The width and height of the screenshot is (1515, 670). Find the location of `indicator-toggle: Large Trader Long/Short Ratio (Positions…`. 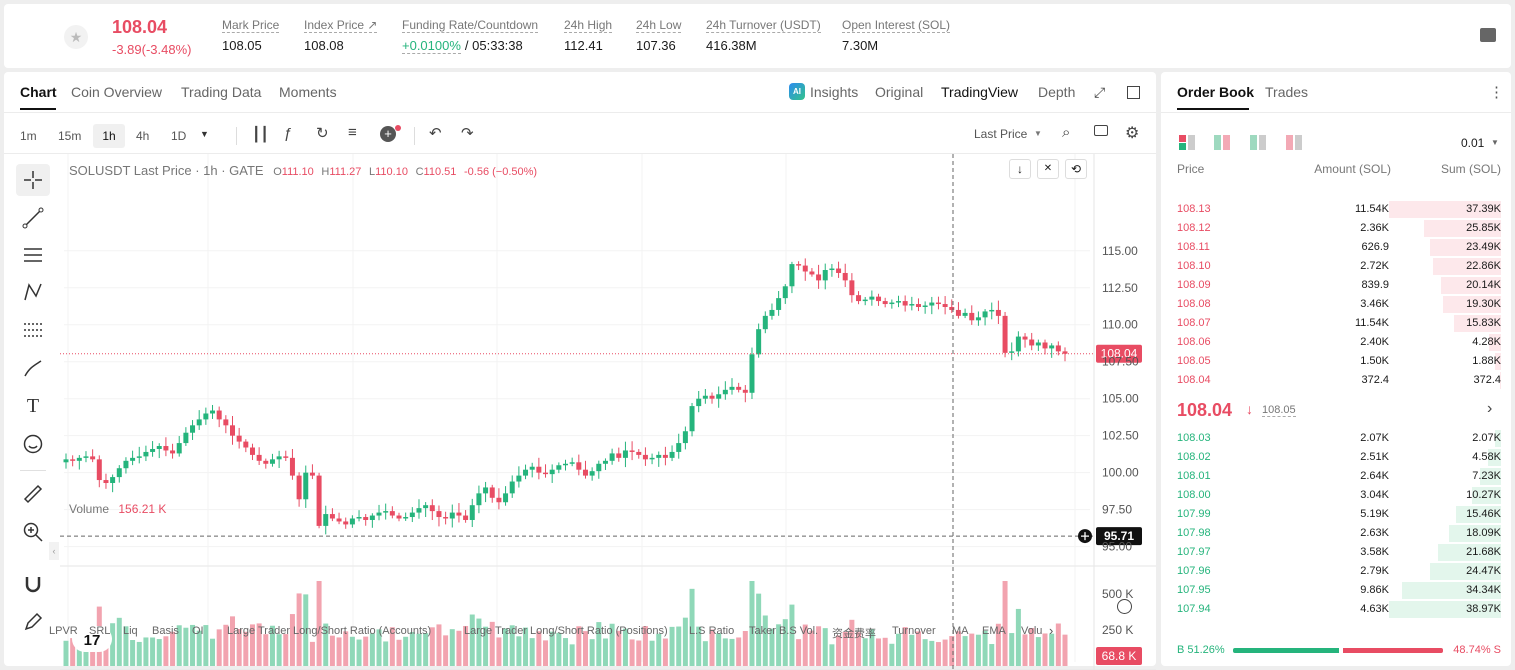

indicator-toggle: Large Trader Long/Short Ratio (Positions… is located at coordinates (566, 631).